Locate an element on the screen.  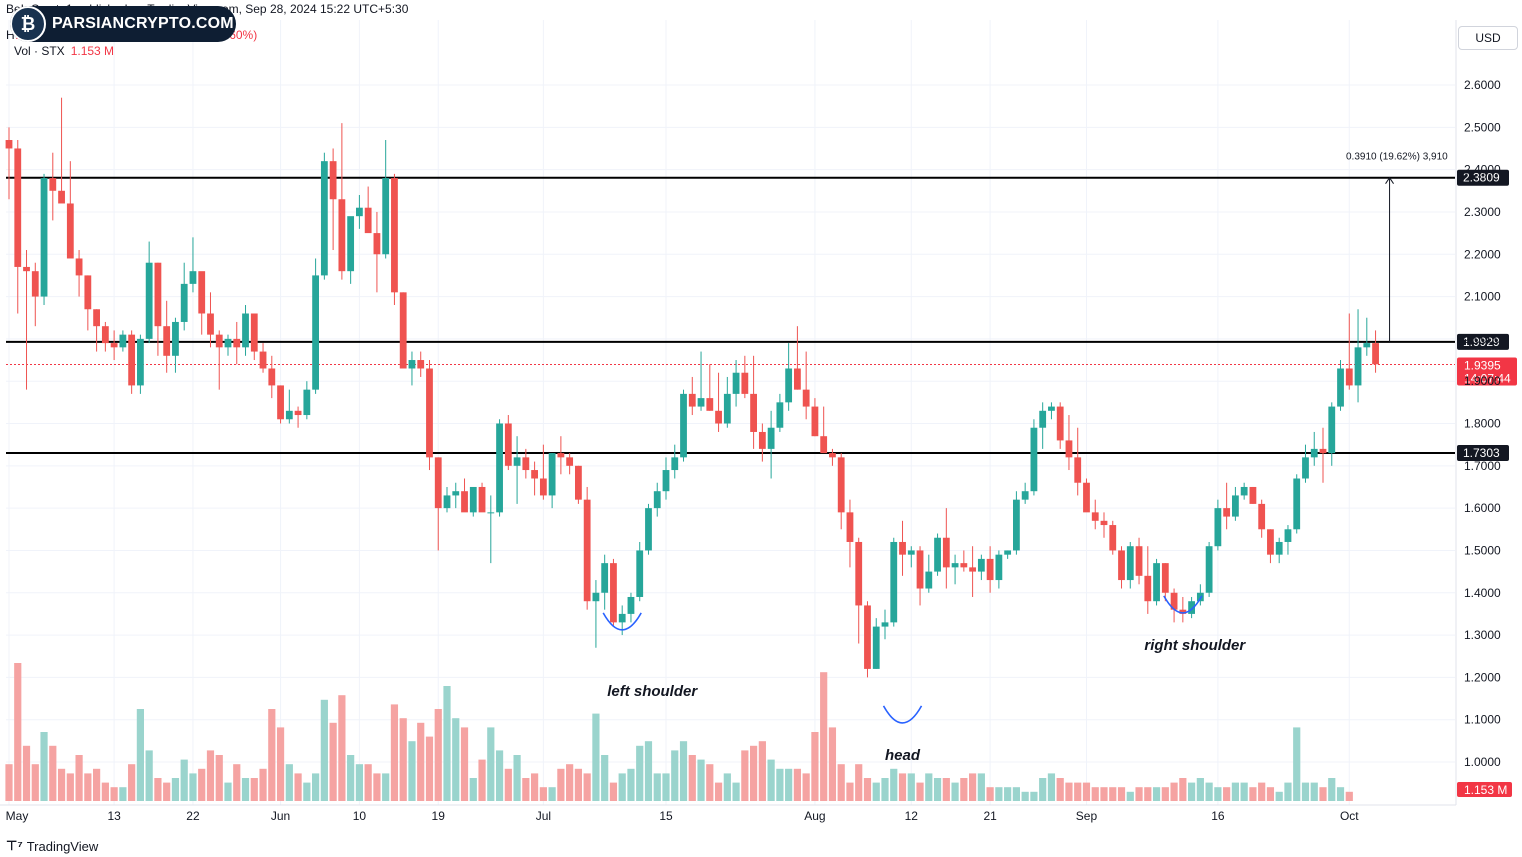
measurement-tool: 0.3910 (19.62%) 3,910 is located at coordinates (1397, 247).